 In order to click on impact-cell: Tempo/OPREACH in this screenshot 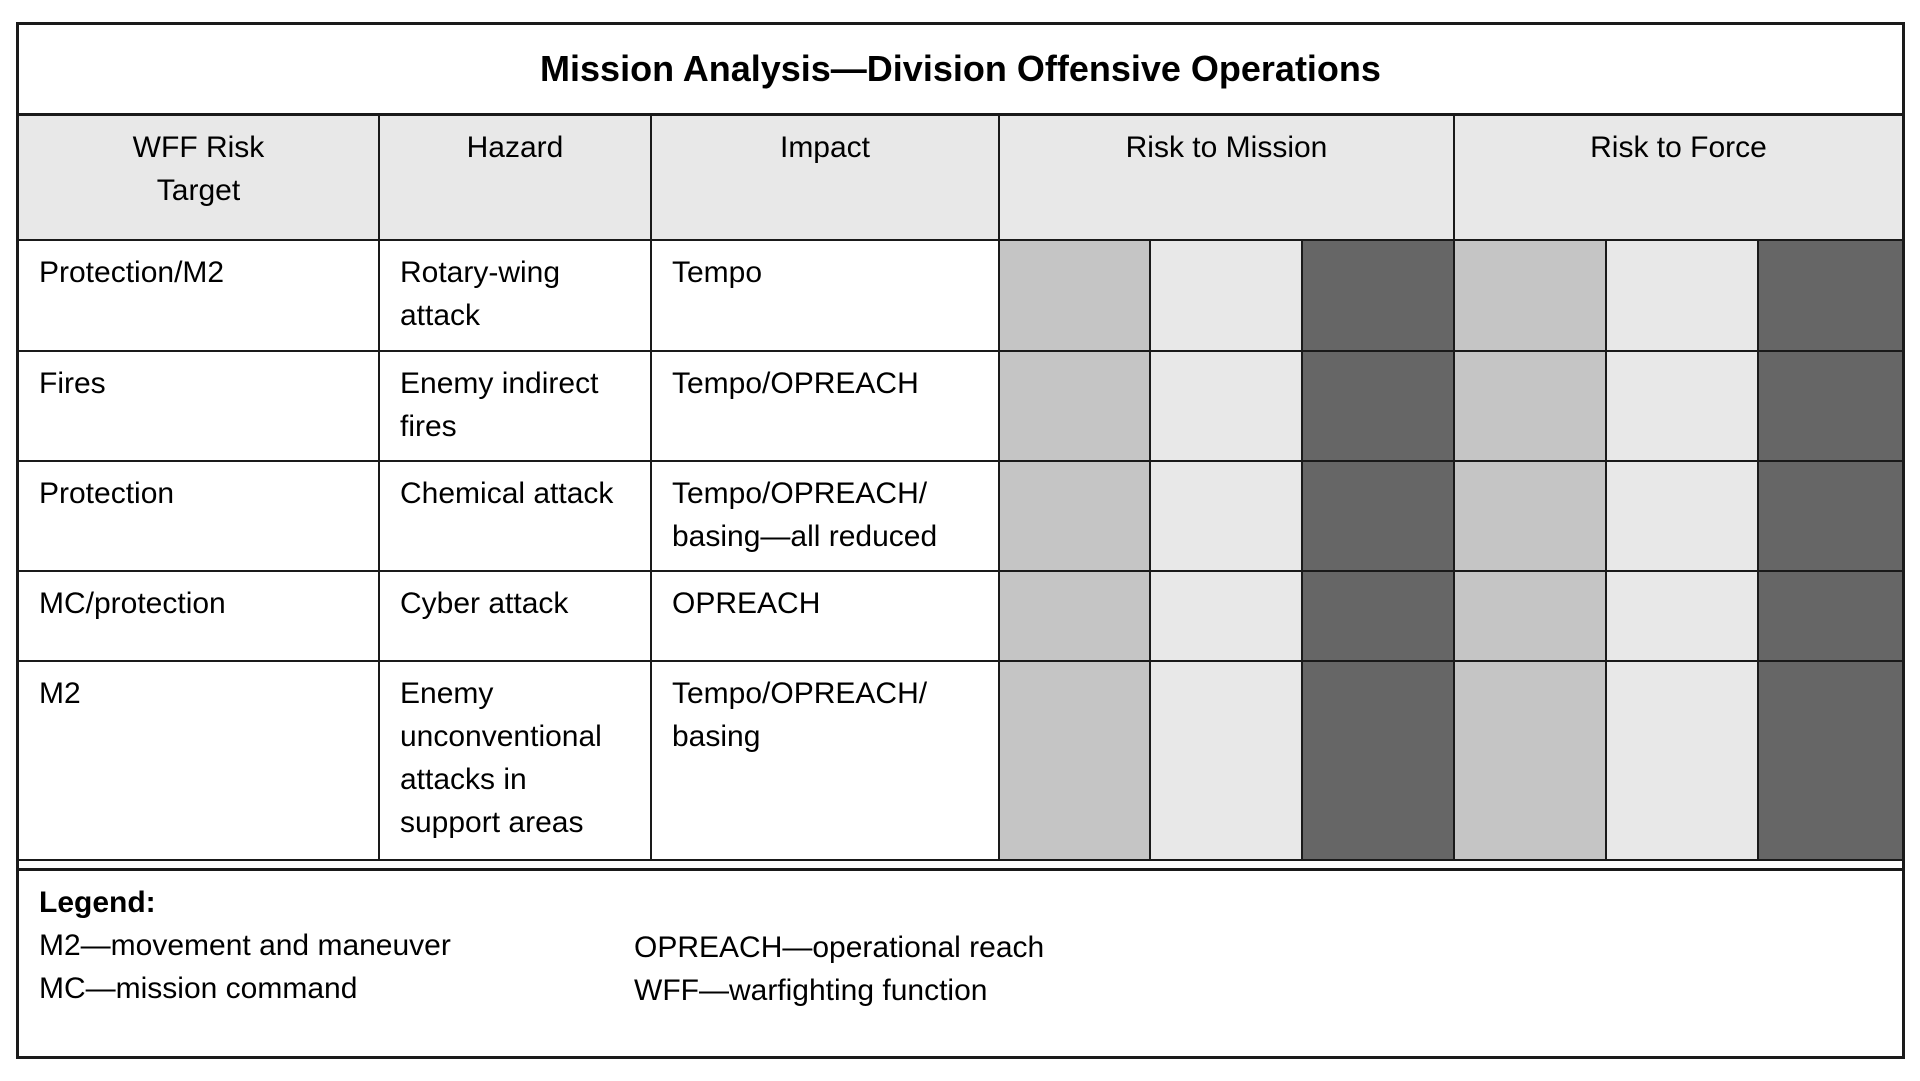, I will do `click(825, 406)`.